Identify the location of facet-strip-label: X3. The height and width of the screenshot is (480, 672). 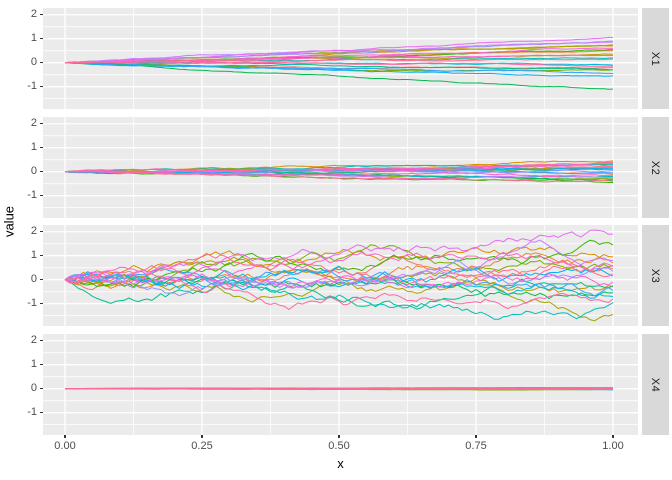
(655, 275).